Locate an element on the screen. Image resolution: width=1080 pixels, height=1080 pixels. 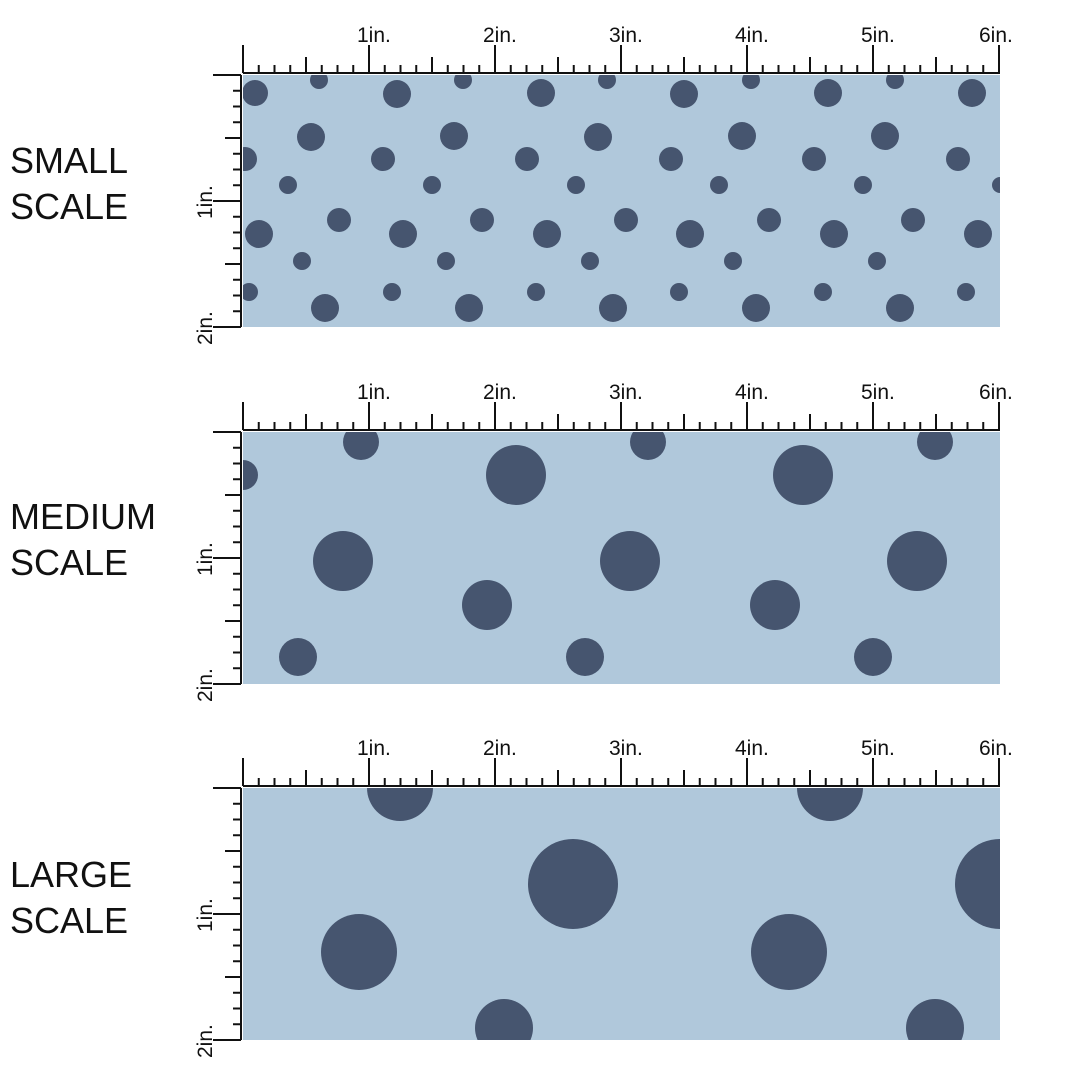
polka-dot-pattern is located at coordinates (660, 914).